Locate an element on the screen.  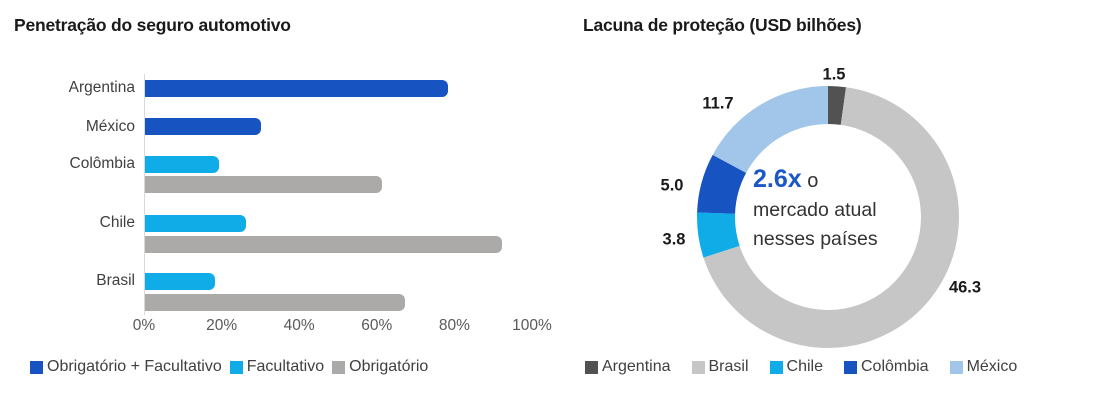
donut-chart-legend: Argentina Brasil Chile Colômbia México is located at coordinates (801, 367).